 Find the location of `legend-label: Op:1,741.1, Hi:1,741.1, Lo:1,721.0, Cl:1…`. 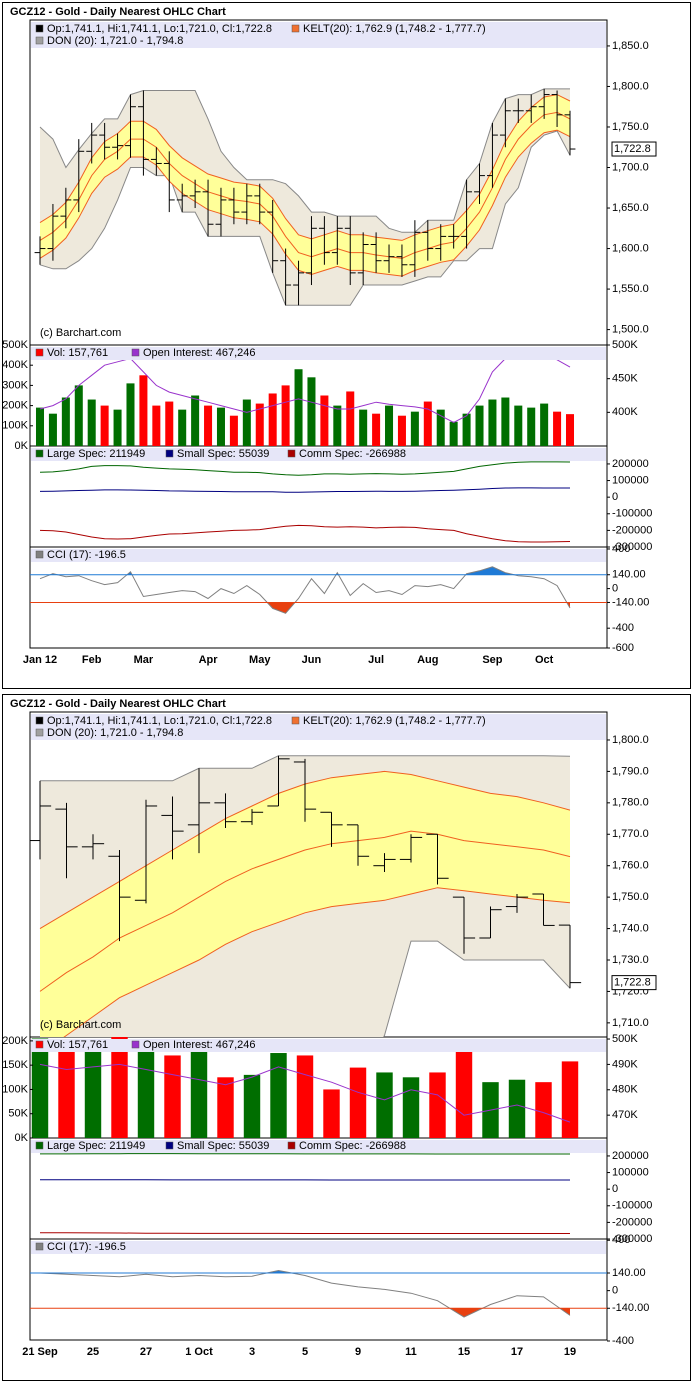

legend-label: Op:1,741.1, Hi:1,741.1, Lo:1,721.0, Cl:1… is located at coordinates (159, 29).